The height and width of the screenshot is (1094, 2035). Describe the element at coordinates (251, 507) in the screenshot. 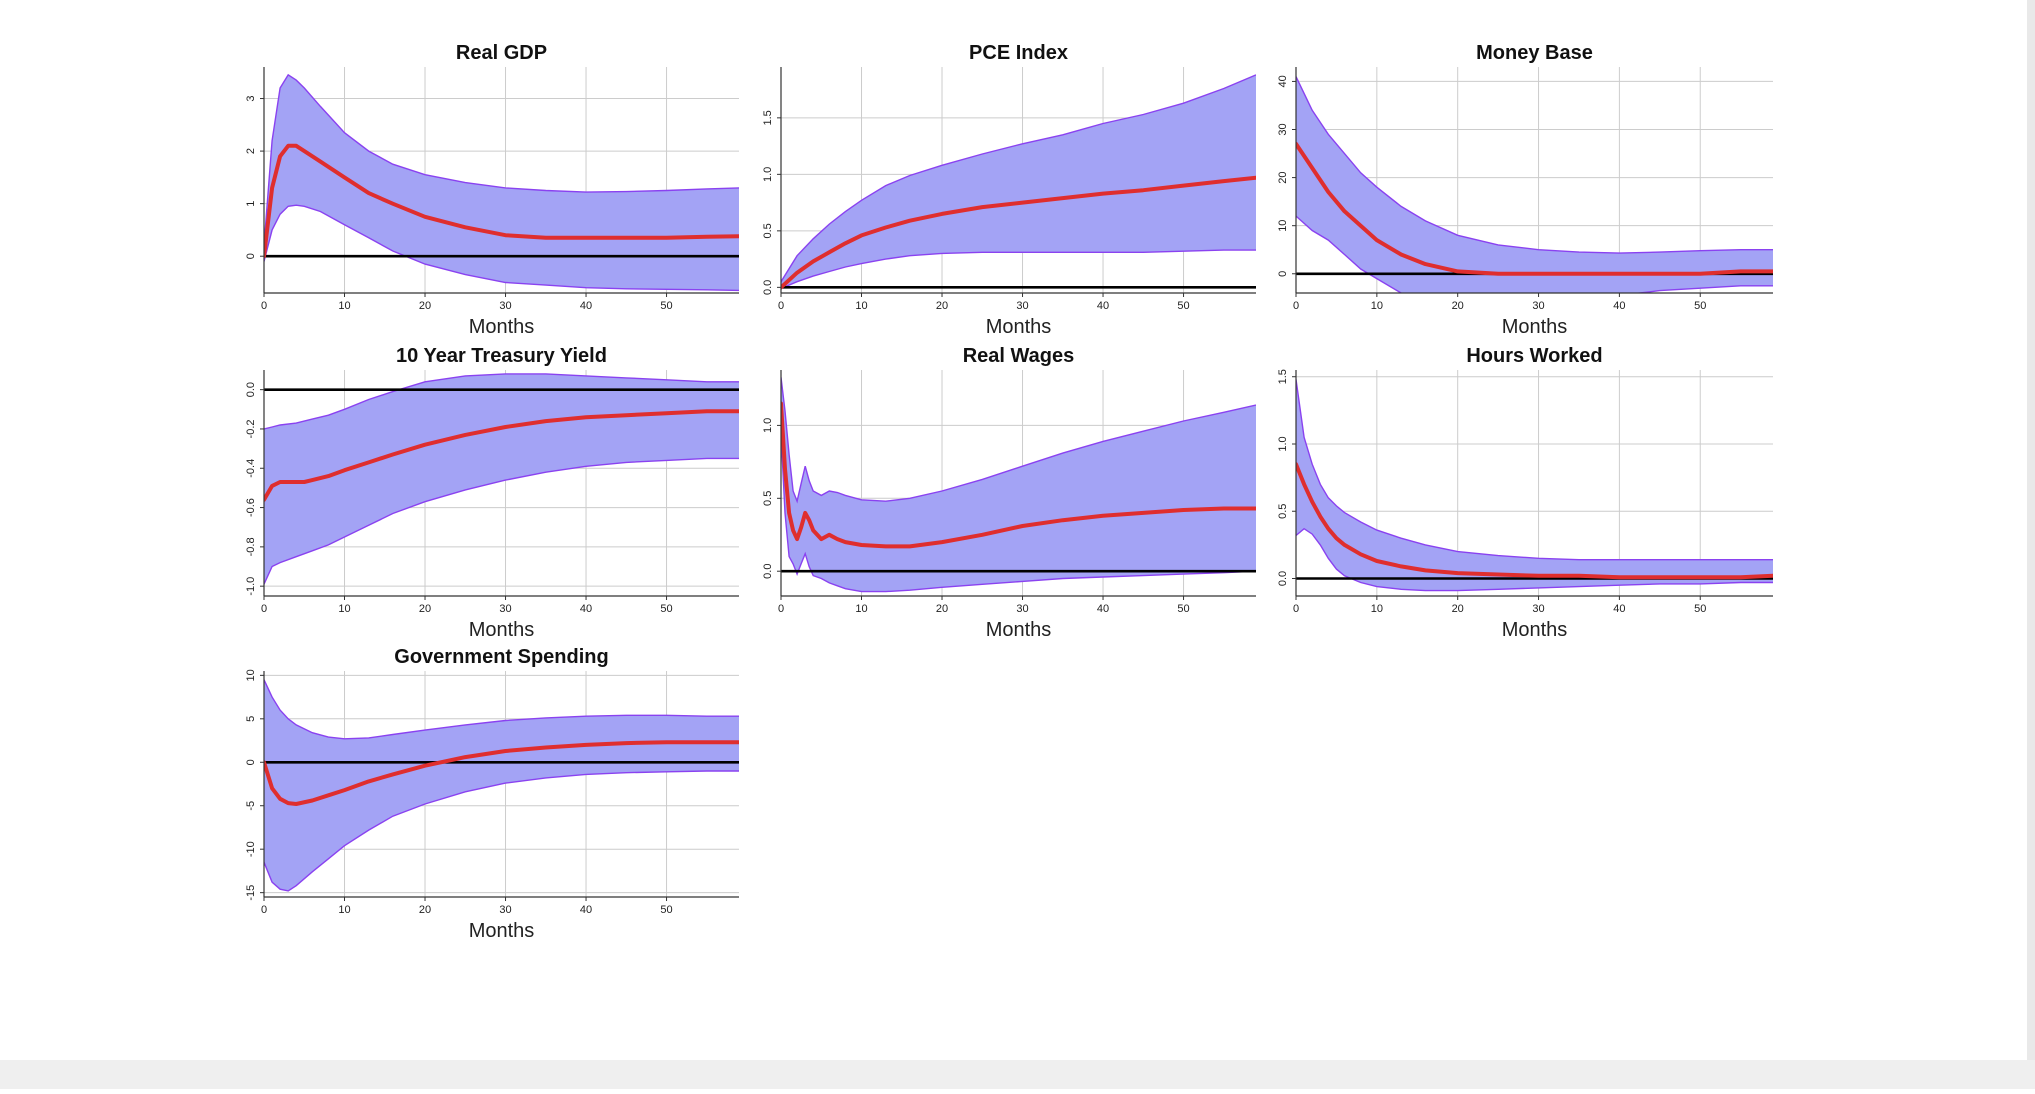

I see `y-tick-label: -0.6` at that location.